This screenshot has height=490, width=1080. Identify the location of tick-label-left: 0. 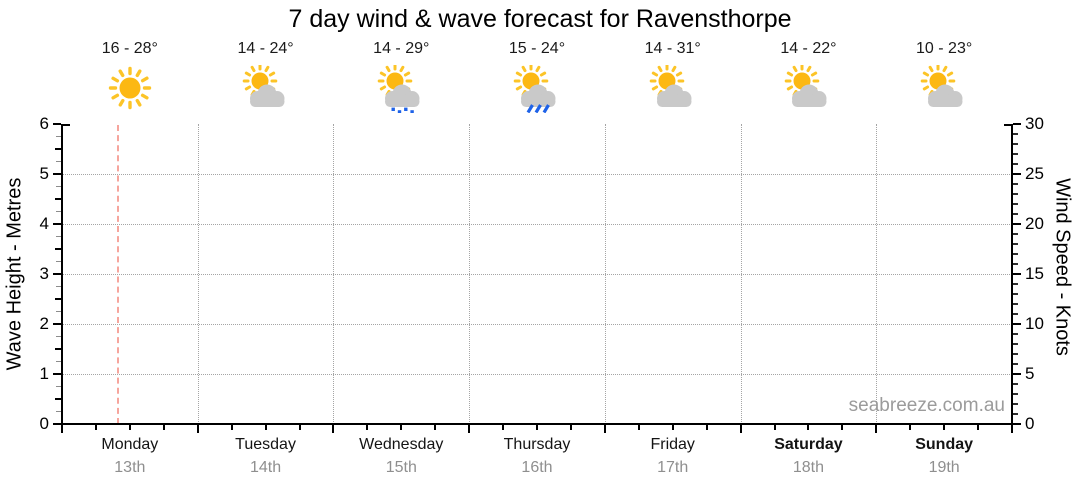
(44, 423).